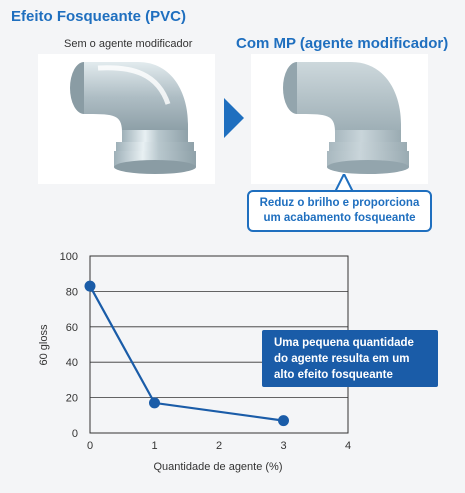 The image size is (465, 493). Describe the element at coordinates (72, 399) in the screenshot. I see `y-tick-label: 20` at that location.